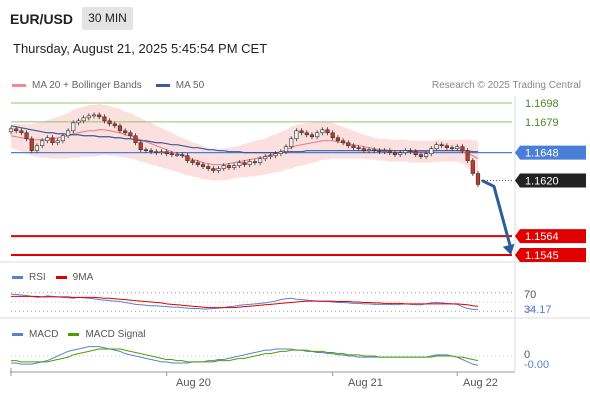 The height and width of the screenshot is (400, 590). What do you see at coordinates (508, 249) in the screenshot?
I see `forecast-arrow-head` at bounding box center [508, 249].